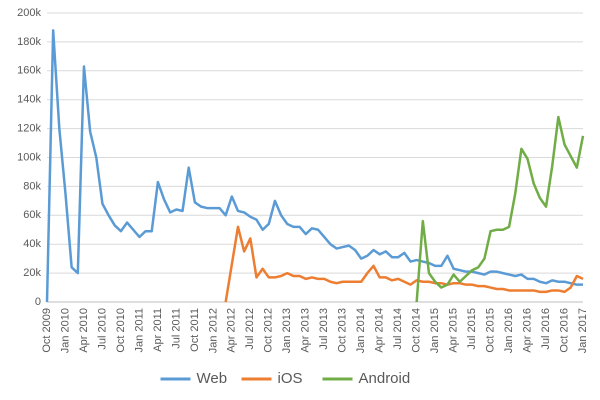 The height and width of the screenshot is (400, 600). What do you see at coordinates (417, 330) in the screenshot?
I see `x-tick-label: Oct 2014` at bounding box center [417, 330].